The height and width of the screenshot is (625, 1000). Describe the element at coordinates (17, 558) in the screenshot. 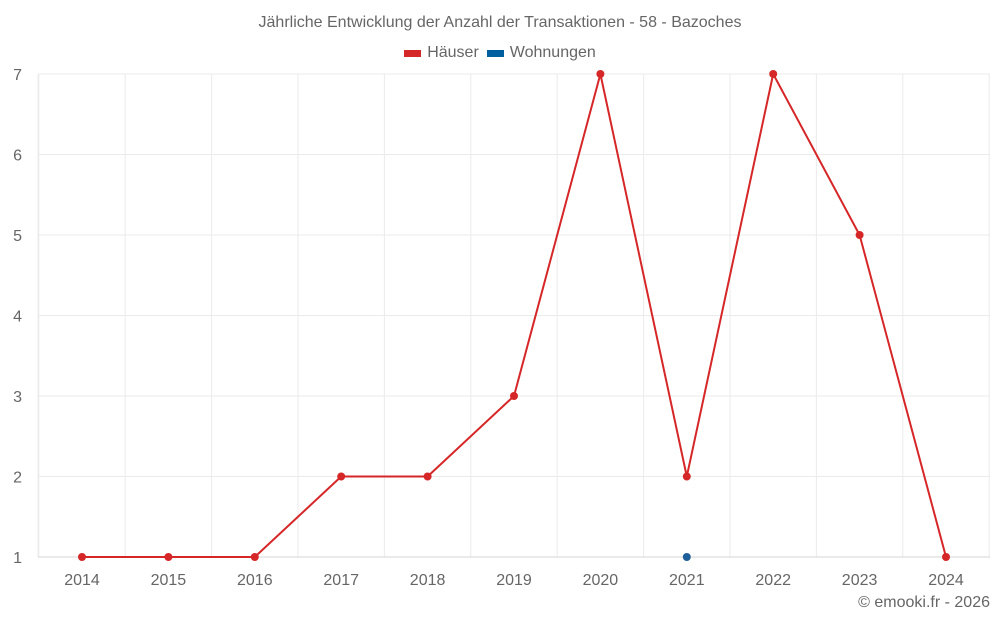

I see `y-tick-label: 1` at that location.